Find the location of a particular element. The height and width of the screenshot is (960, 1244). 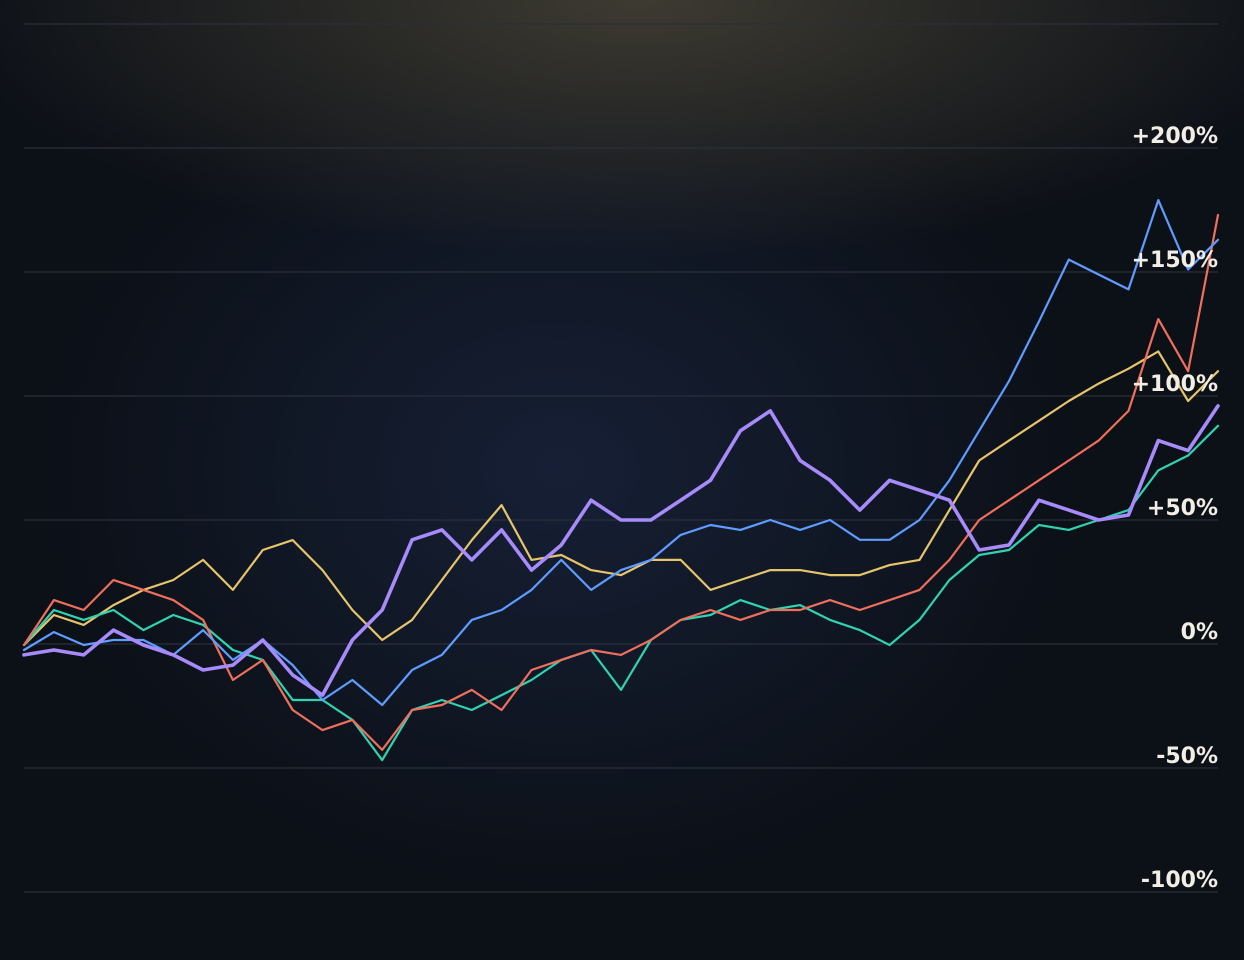

y-tick-label: 0% is located at coordinates (1199, 632).